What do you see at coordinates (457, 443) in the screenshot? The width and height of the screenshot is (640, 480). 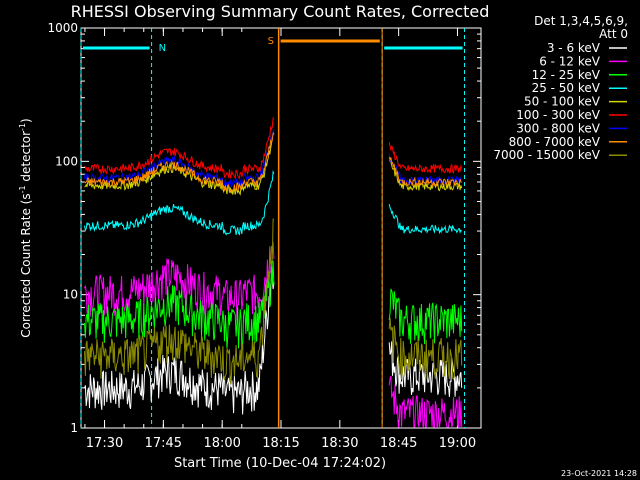 I see `x-tick-label: 19:00` at bounding box center [457, 443].